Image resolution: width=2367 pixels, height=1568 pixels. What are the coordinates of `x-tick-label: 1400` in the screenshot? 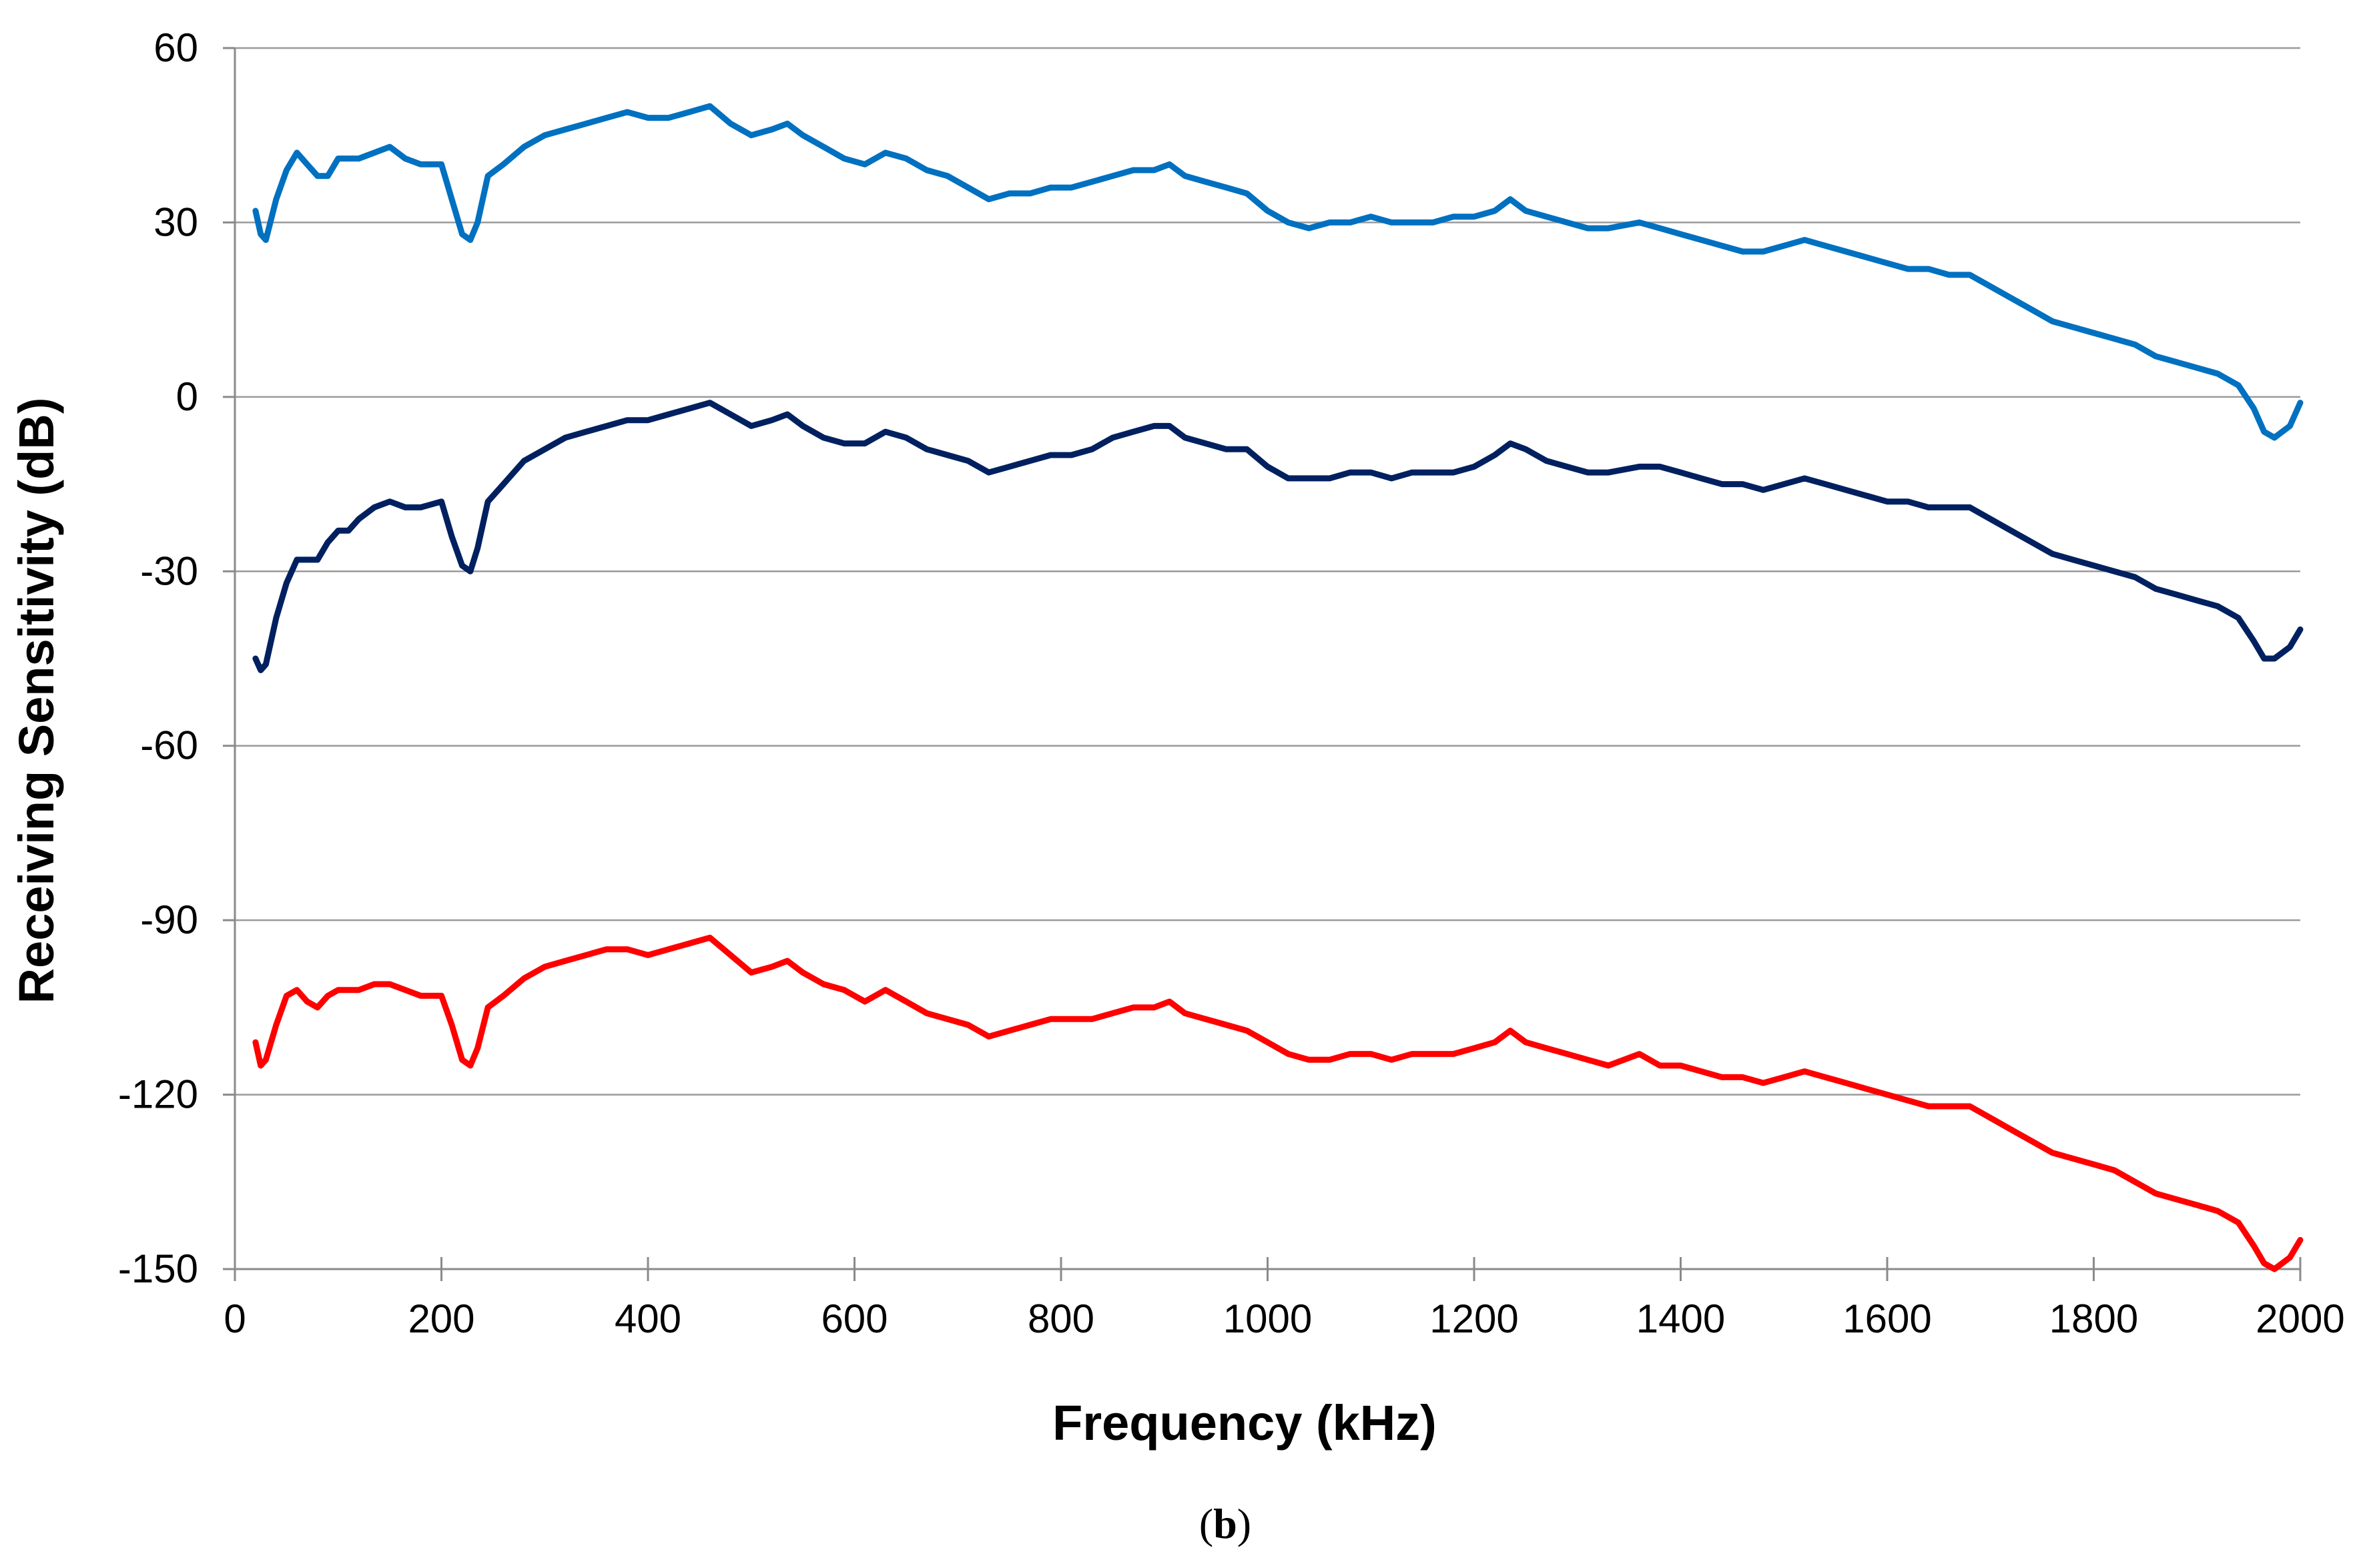 It's located at (1681, 1319).